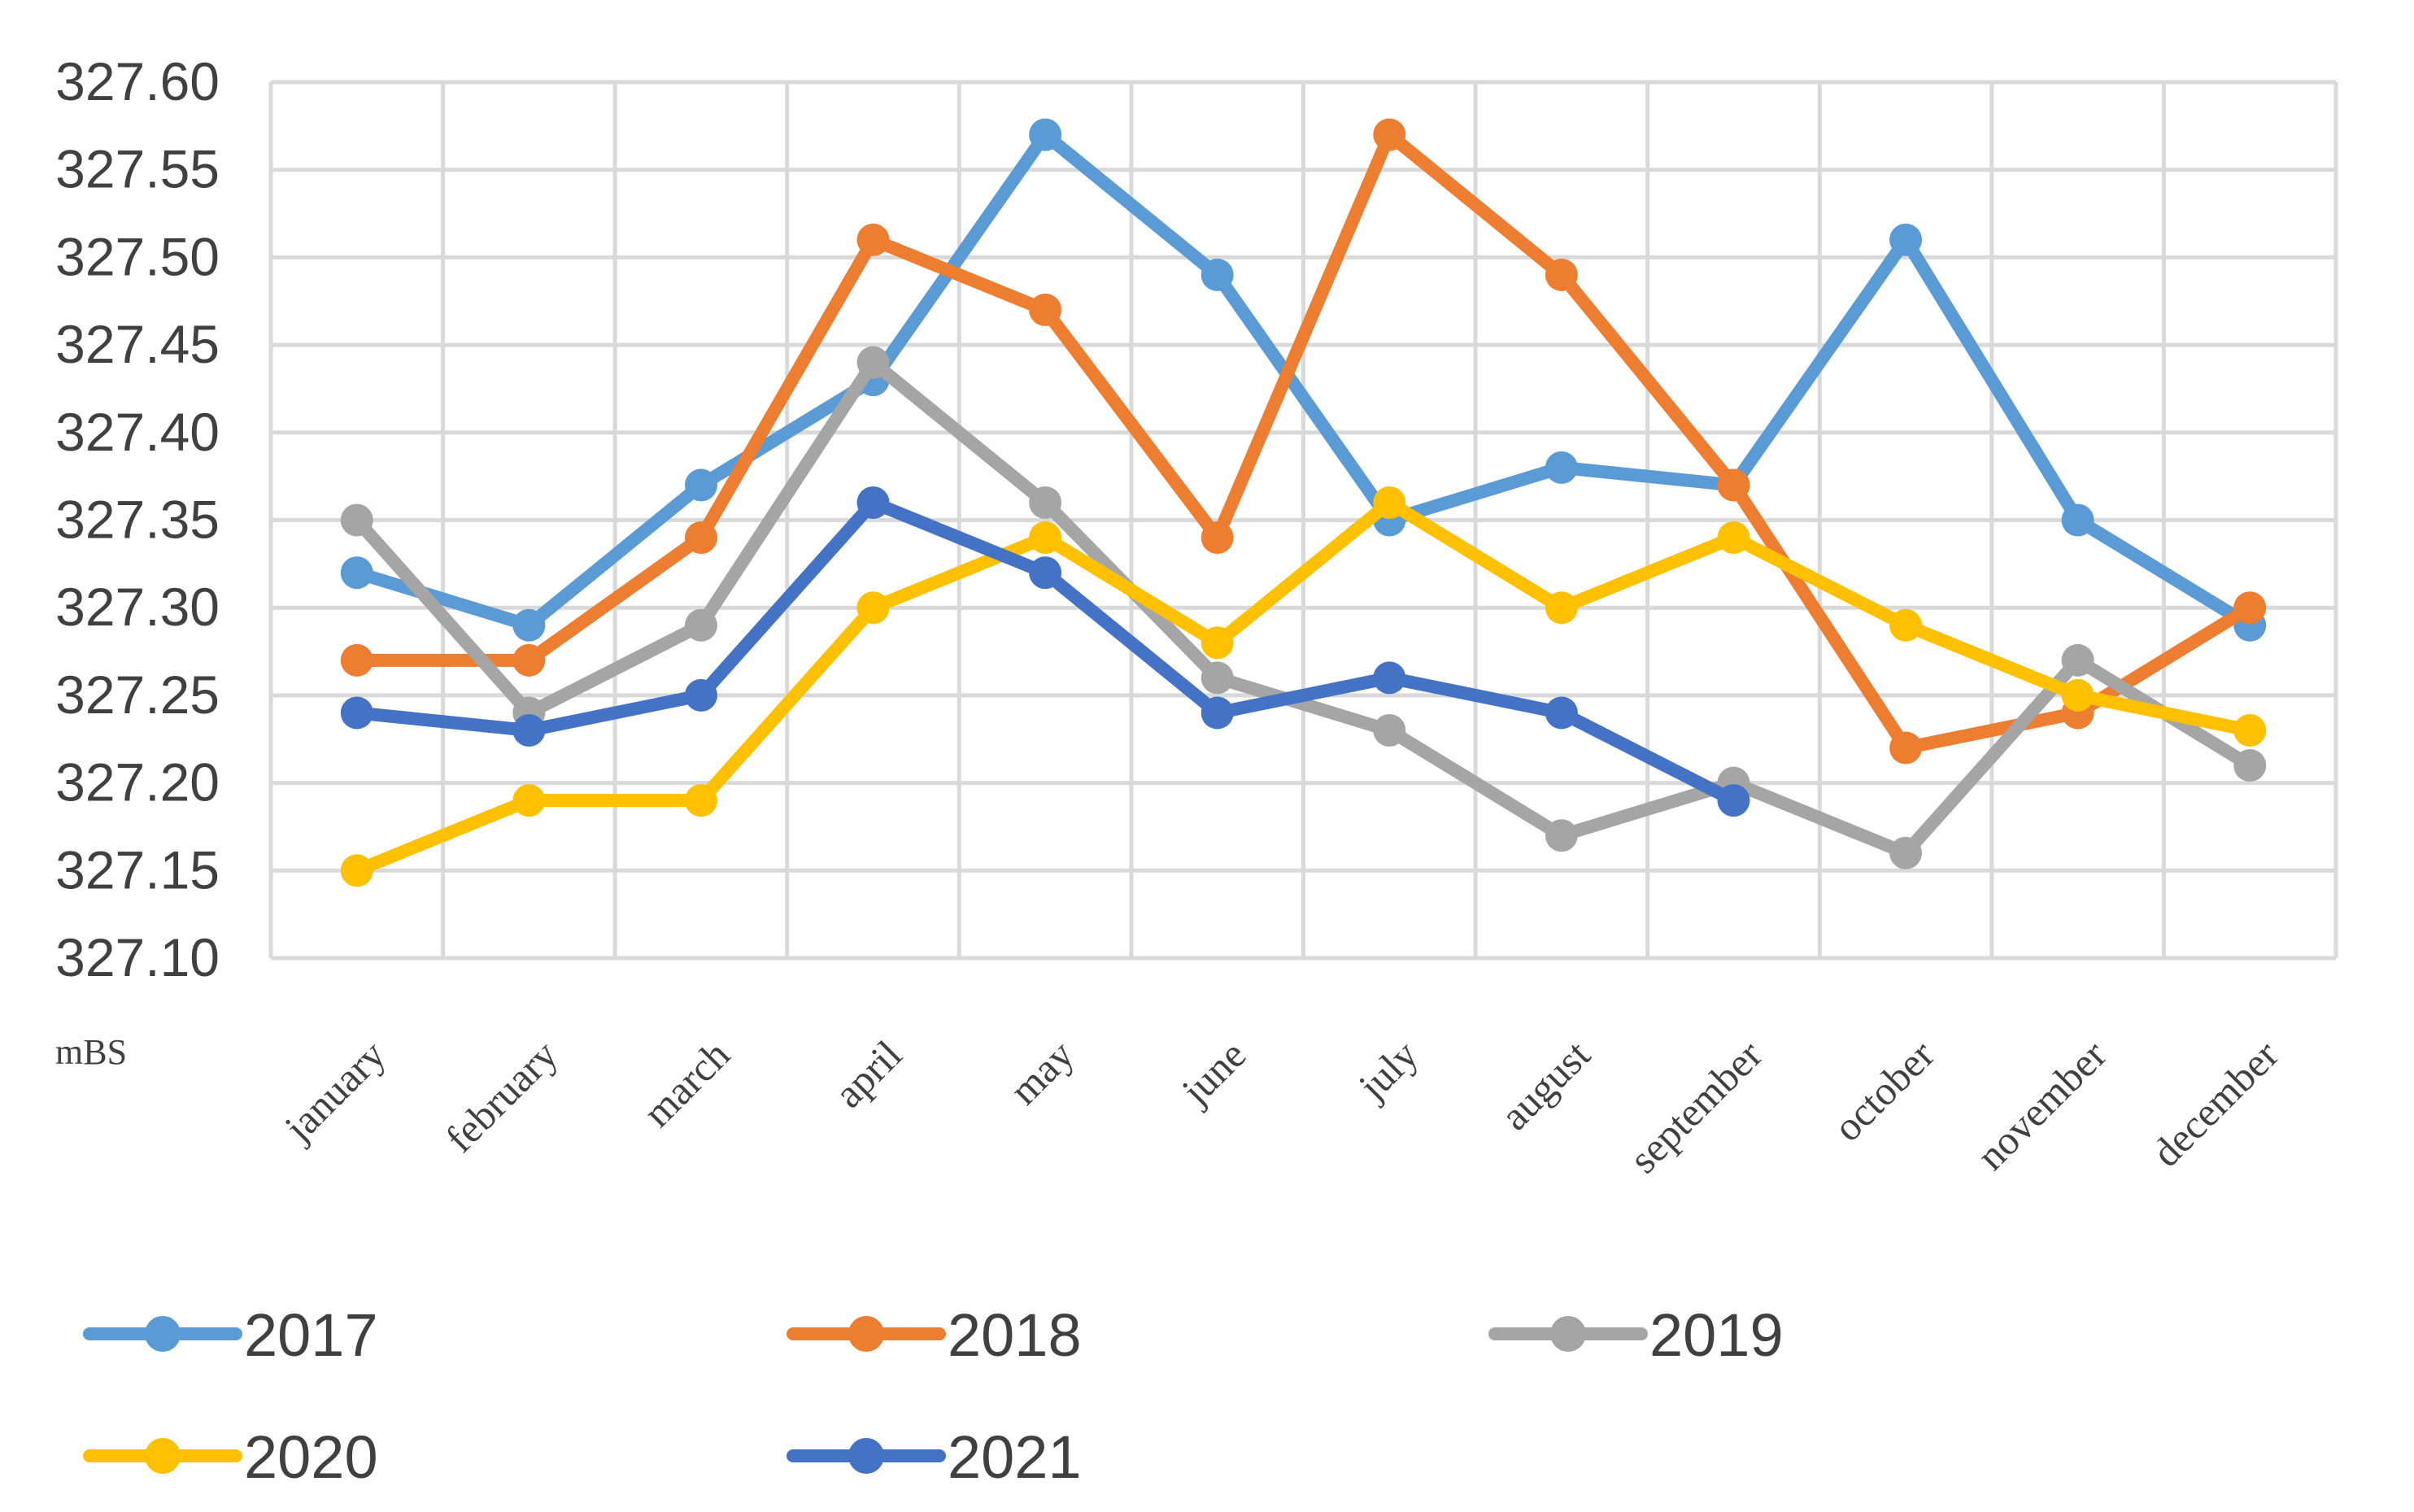  What do you see at coordinates (1546, 1085) in the screenshot?
I see `x-tick-label: august` at bounding box center [1546, 1085].